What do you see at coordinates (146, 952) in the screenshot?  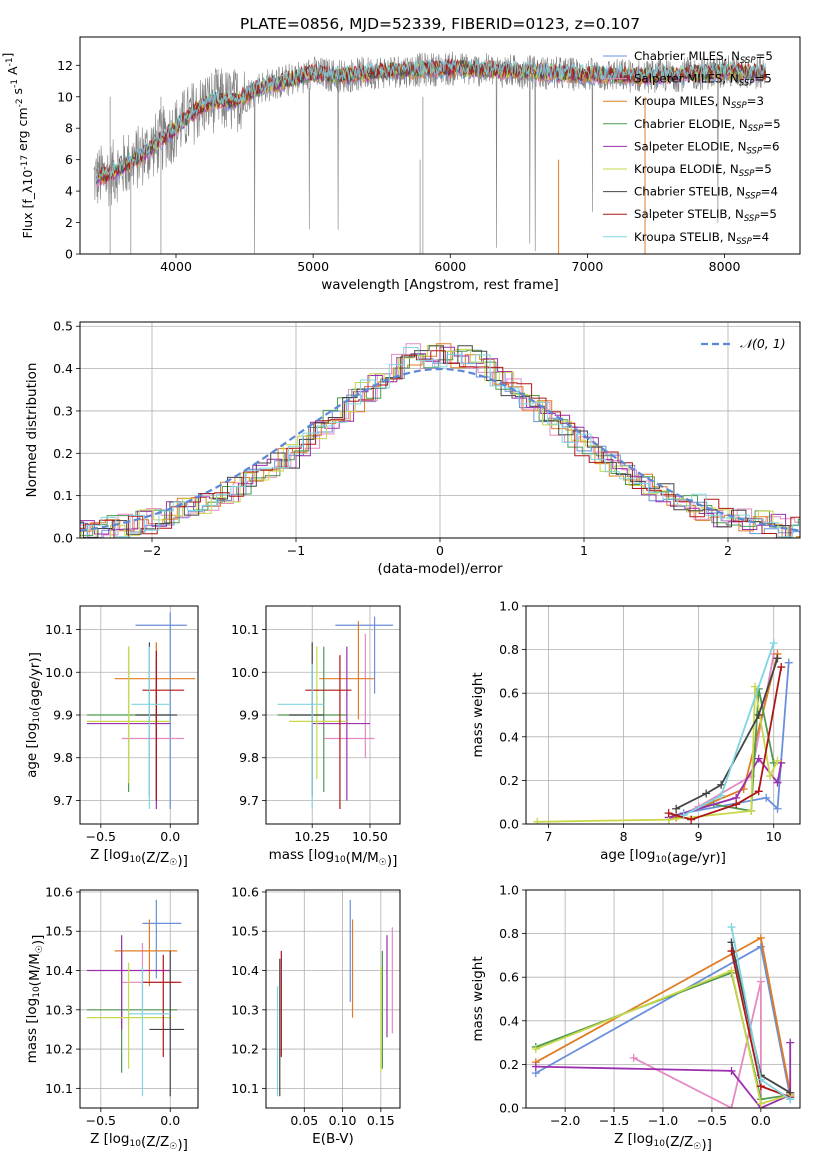 I see `errorbar-kroupa-miles` at bounding box center [146, 952].